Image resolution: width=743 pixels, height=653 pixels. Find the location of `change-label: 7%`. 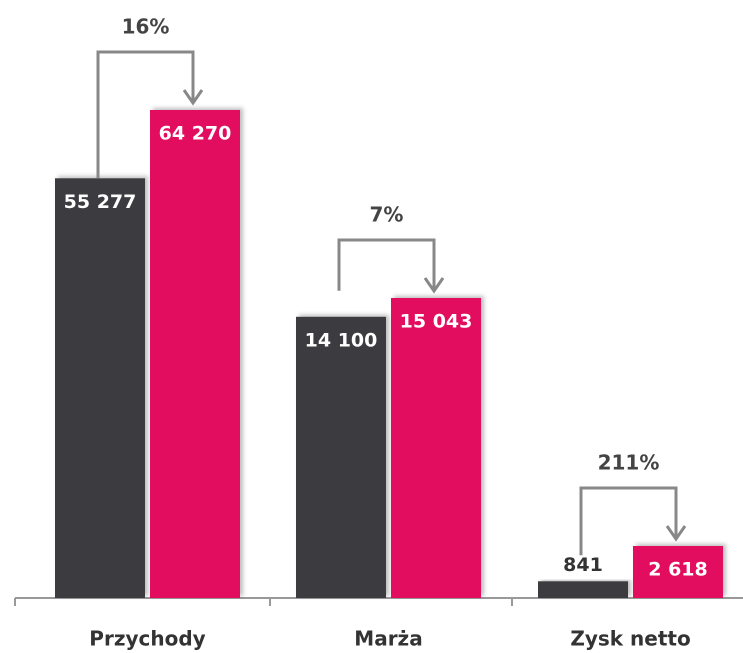

change-label: 7% is located at coordinates (387, 215).